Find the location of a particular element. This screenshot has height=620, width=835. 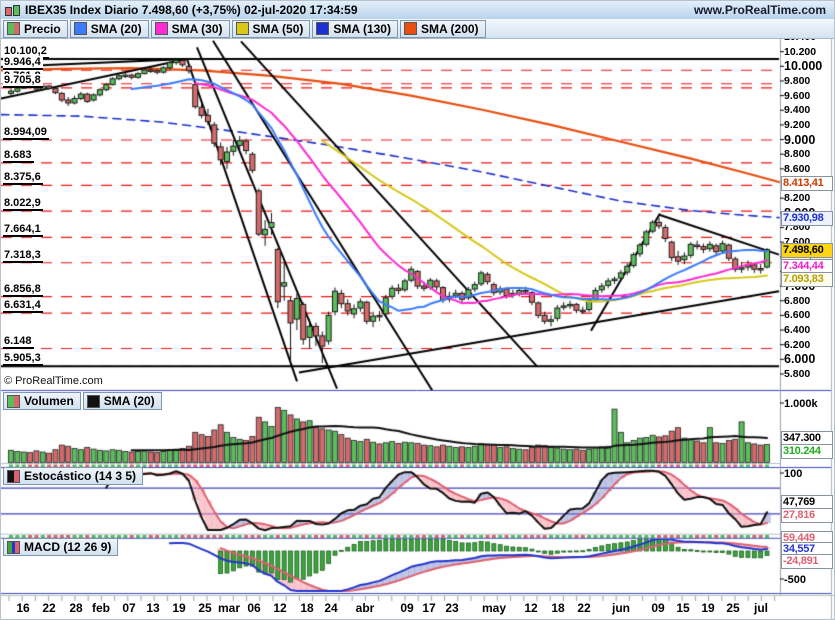

price-level-label: 5.905,3 is located at coordinates (23, 359).